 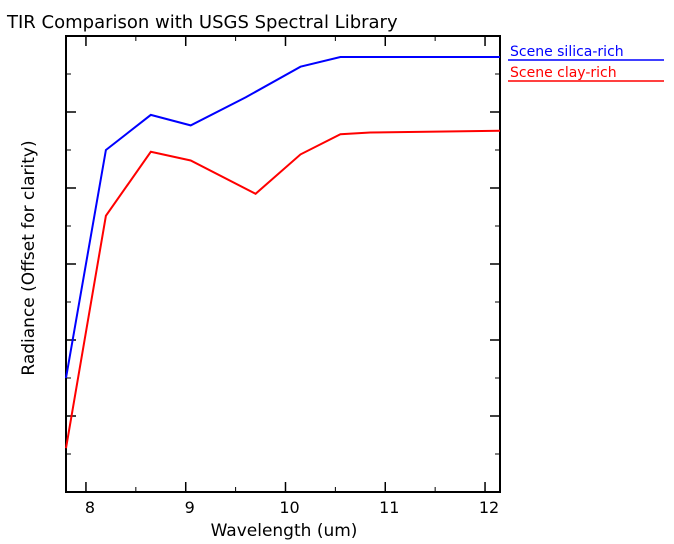 I want to click on x-tick-label: 9, so click(x=190, y=507).